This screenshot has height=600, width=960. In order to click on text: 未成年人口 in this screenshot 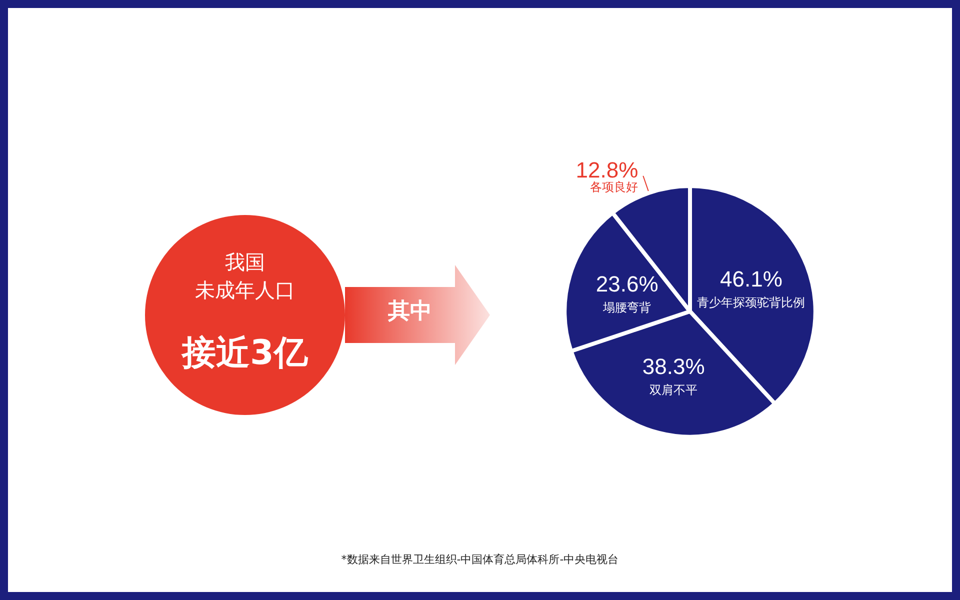, I will do `click(245, 290)`.